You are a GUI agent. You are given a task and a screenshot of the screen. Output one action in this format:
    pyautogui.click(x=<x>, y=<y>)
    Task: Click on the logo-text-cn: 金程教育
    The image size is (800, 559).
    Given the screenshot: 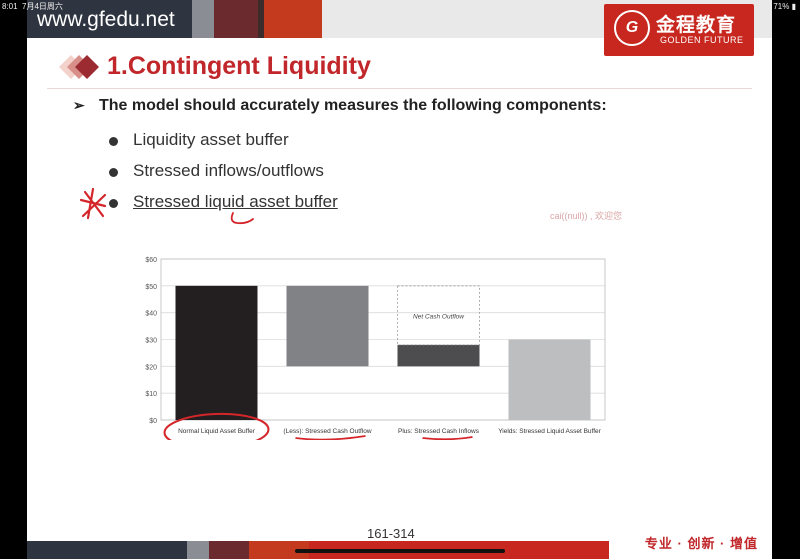 What is the action you would take?
    pyautogui.click(x=696, y=25)
    